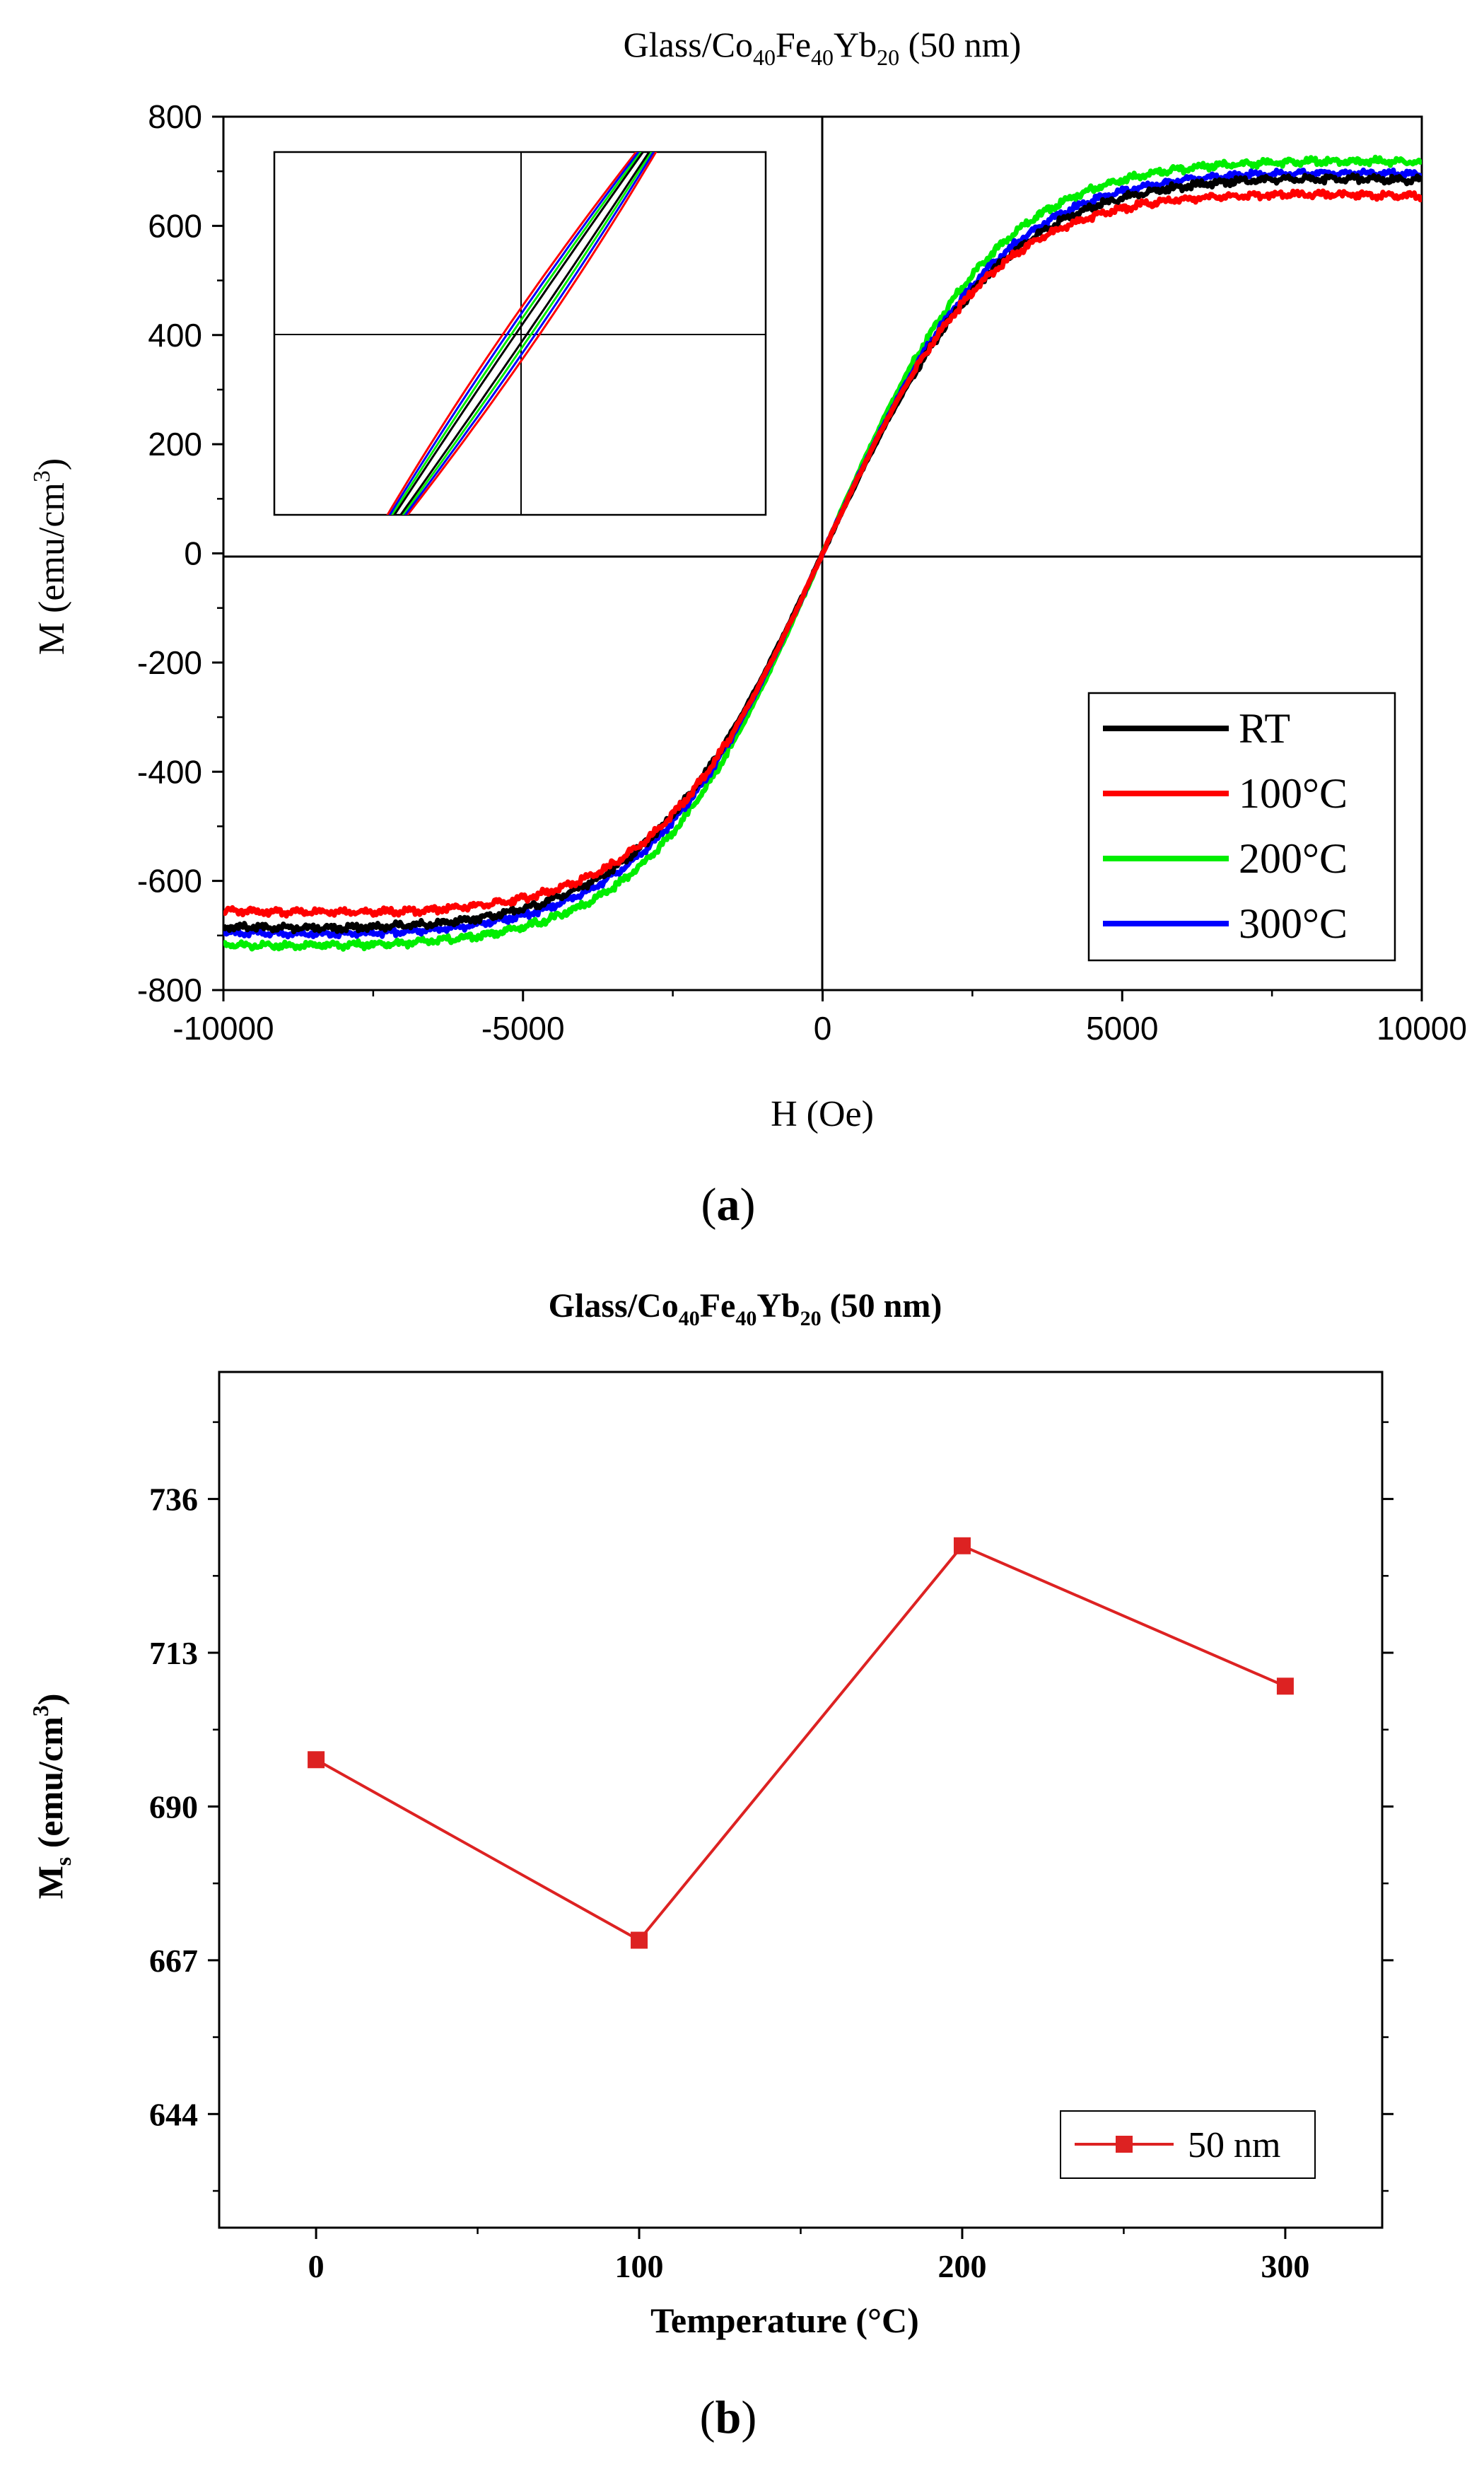 The height and width of the screenshot is (2466, 1484). What do you see at coordinates (51, 556) in the screenshot?
I see `plot-a-ylabel: M (emu/cm3)` at bounding box center [51, 556].